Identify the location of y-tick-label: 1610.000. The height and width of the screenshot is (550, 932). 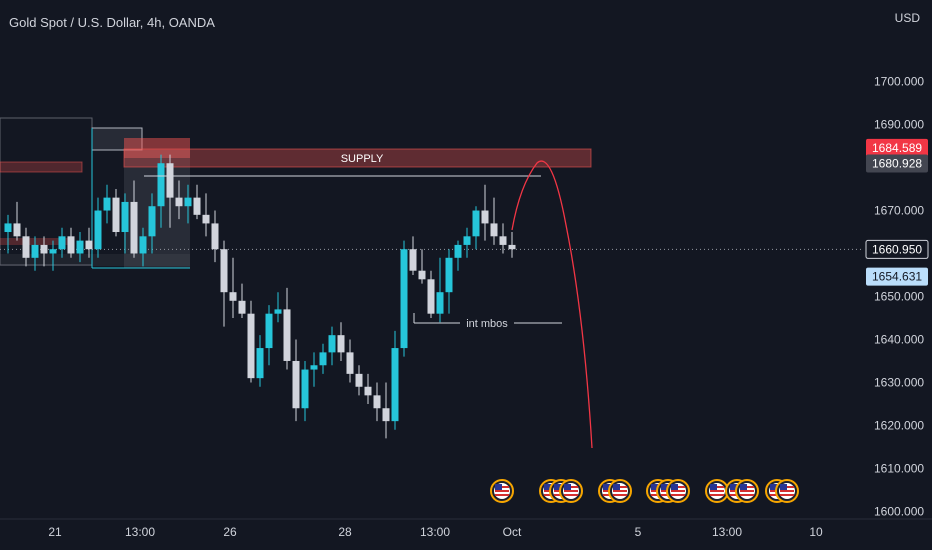
(899, 468).